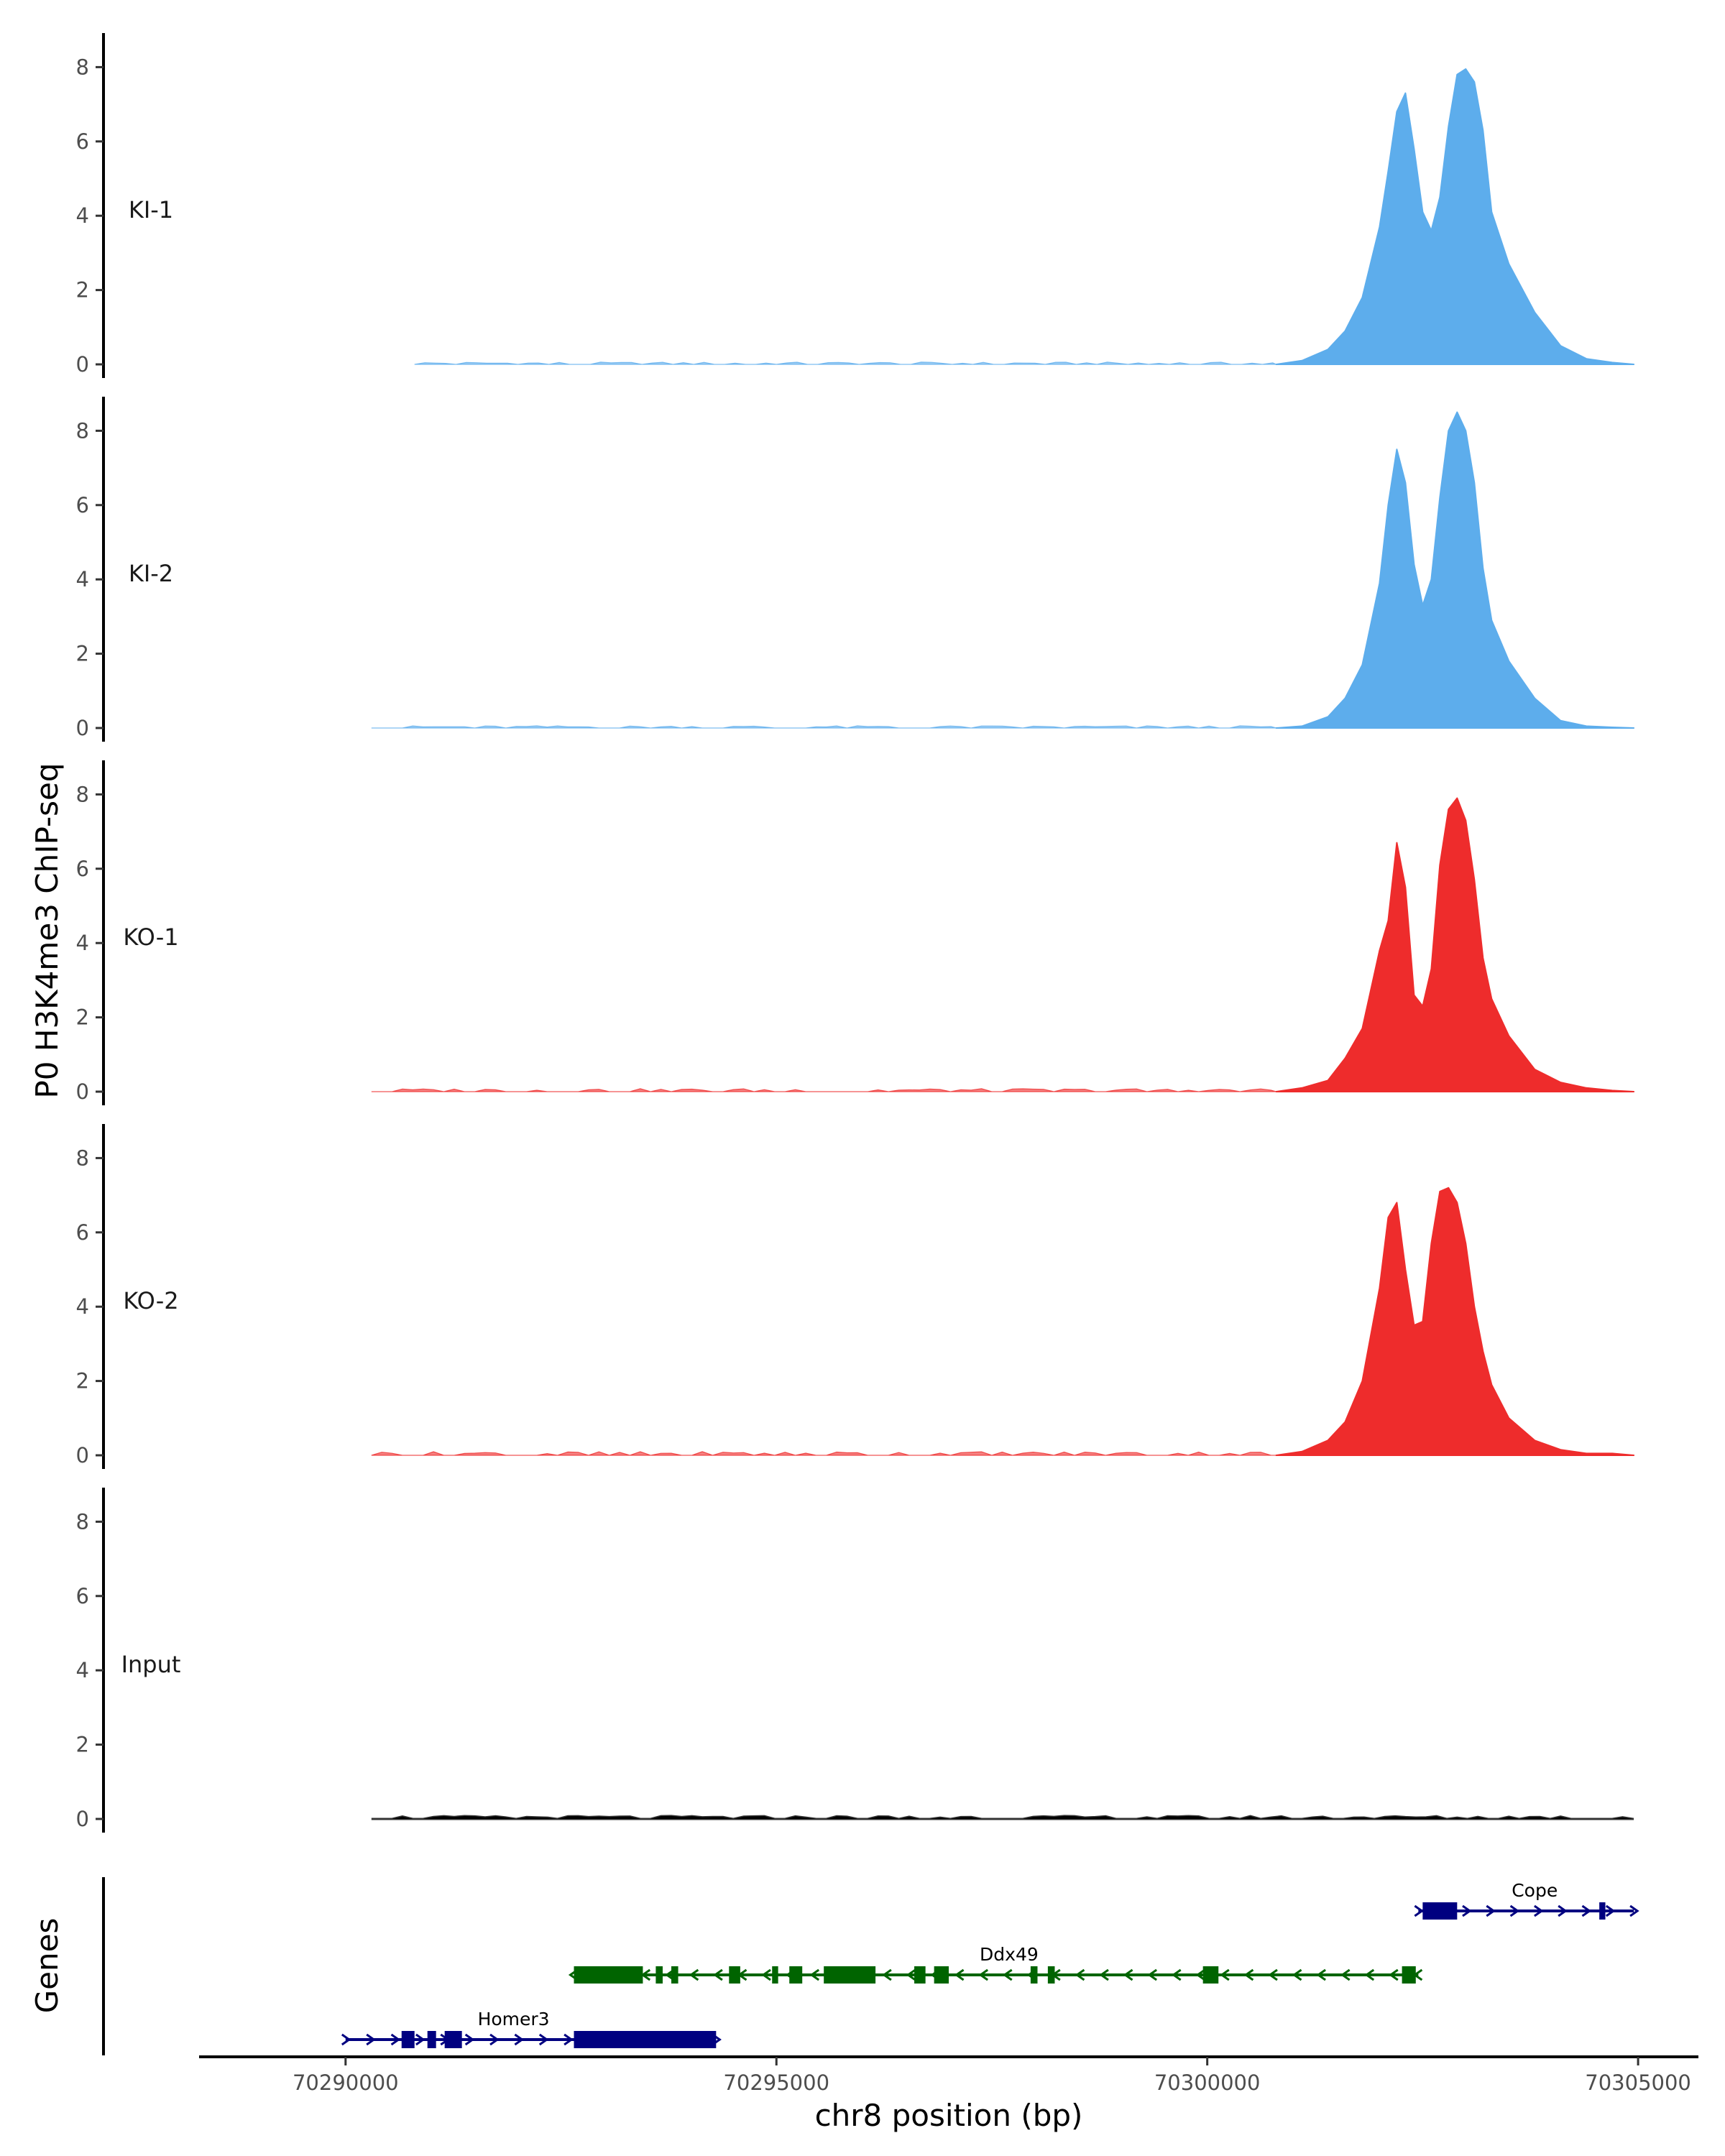 The image size is (1725, 2156). What do you see at coordinates (1207, 2082) in the screenshot?
I see `x-tick-label: 70300000` at bounding box center [1207, 2082].